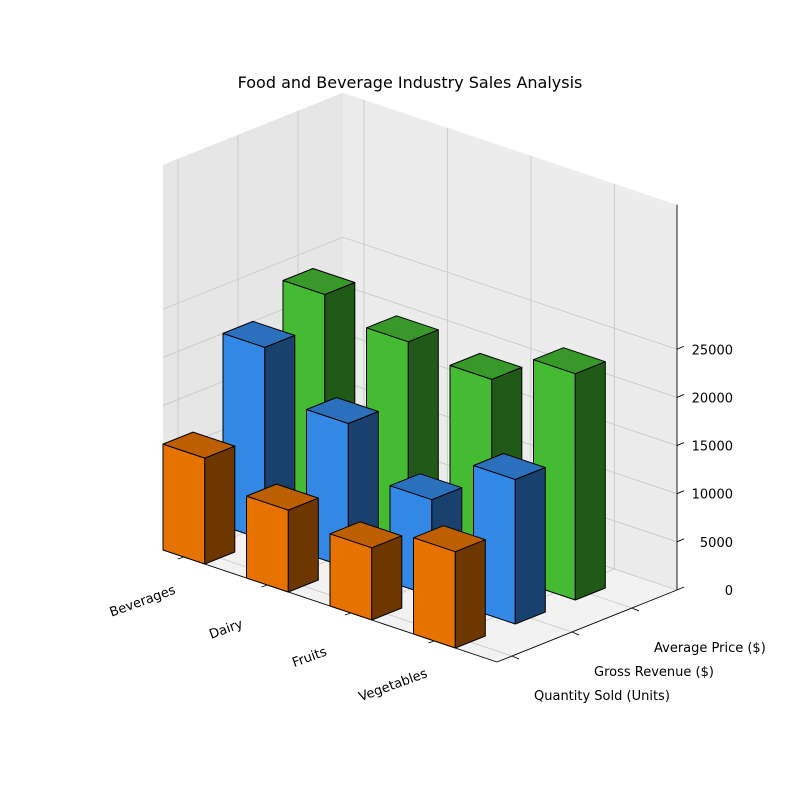 The image size is (800, 805). Describe the element at coordinates (253, 273) in the screenshot. I see `left-grid-line` at that location.